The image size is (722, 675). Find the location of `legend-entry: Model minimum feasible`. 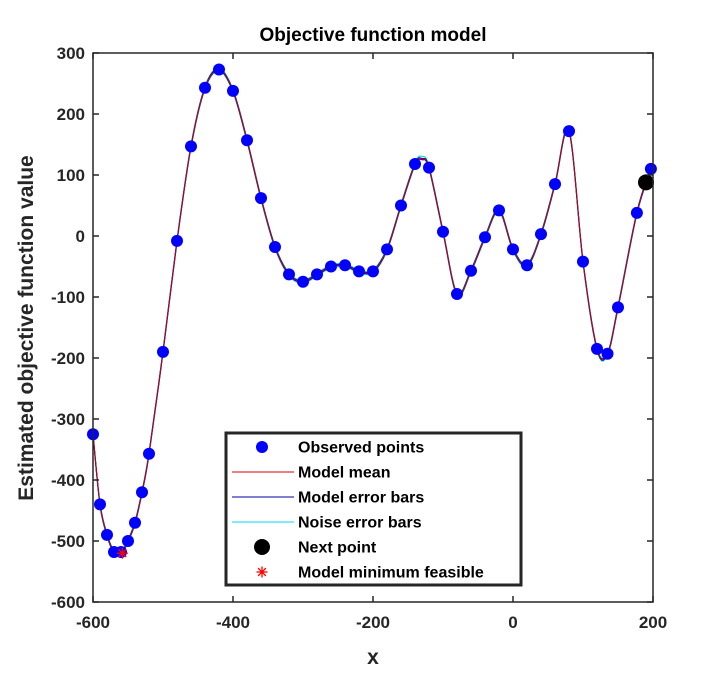

legend-entry: Model minimum feasible is located at coordinates (370, 573).